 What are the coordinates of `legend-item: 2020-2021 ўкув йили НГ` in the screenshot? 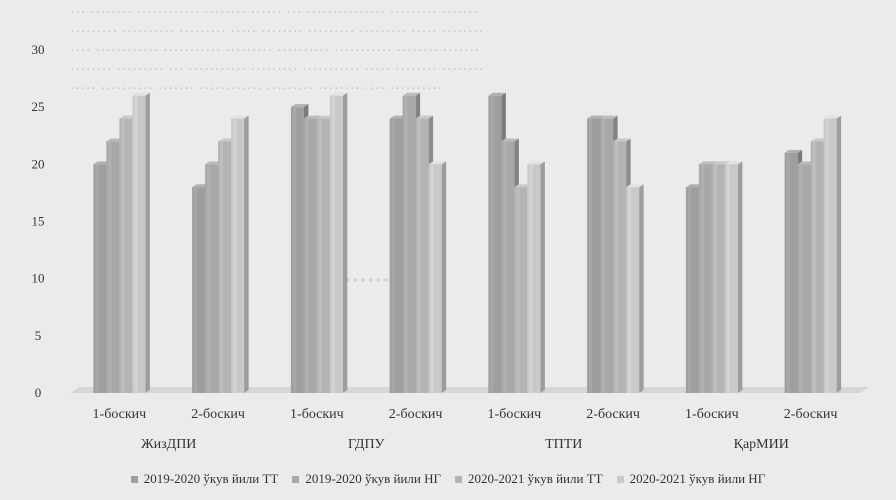 It's located at (691, 479).